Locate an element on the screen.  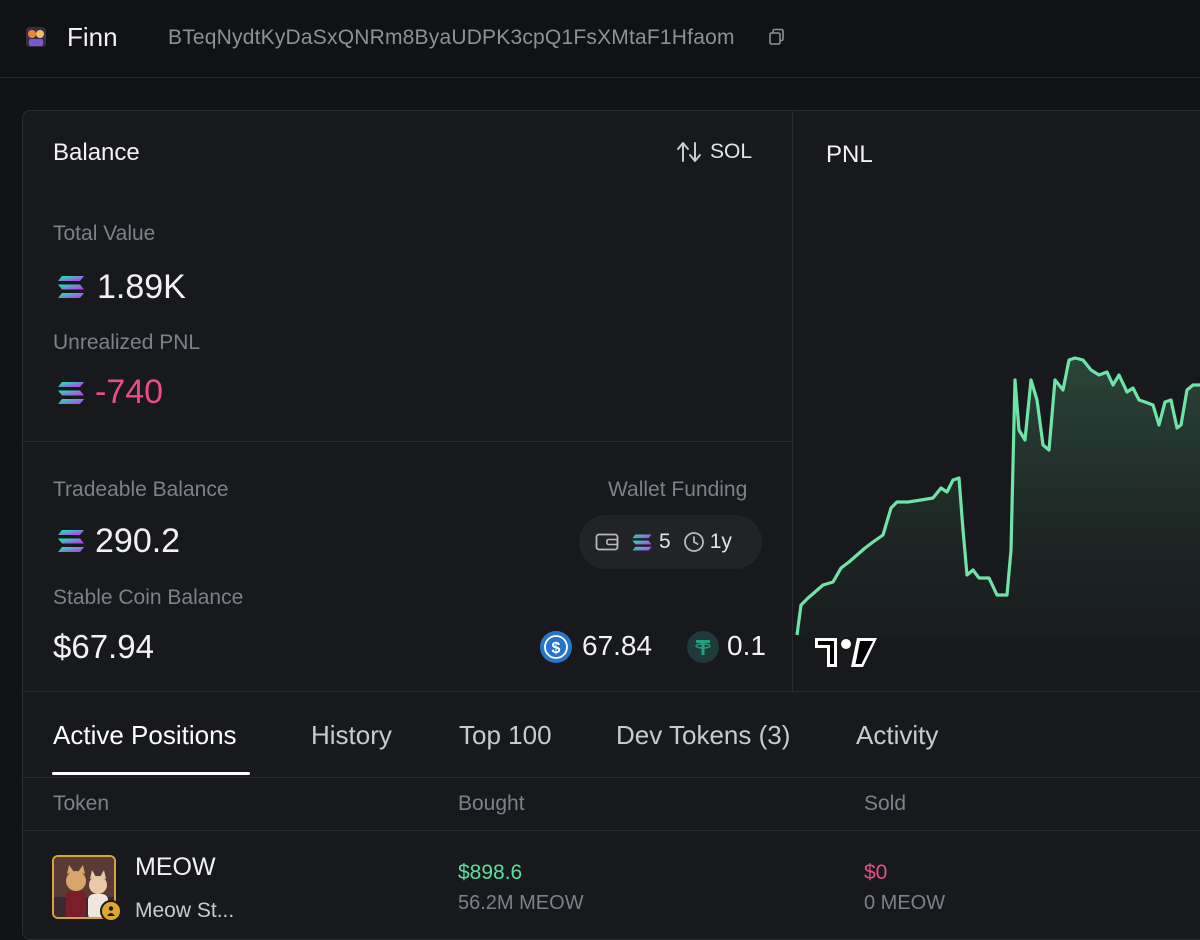
sold-usd: $0 is located at coordinates (876, 872).